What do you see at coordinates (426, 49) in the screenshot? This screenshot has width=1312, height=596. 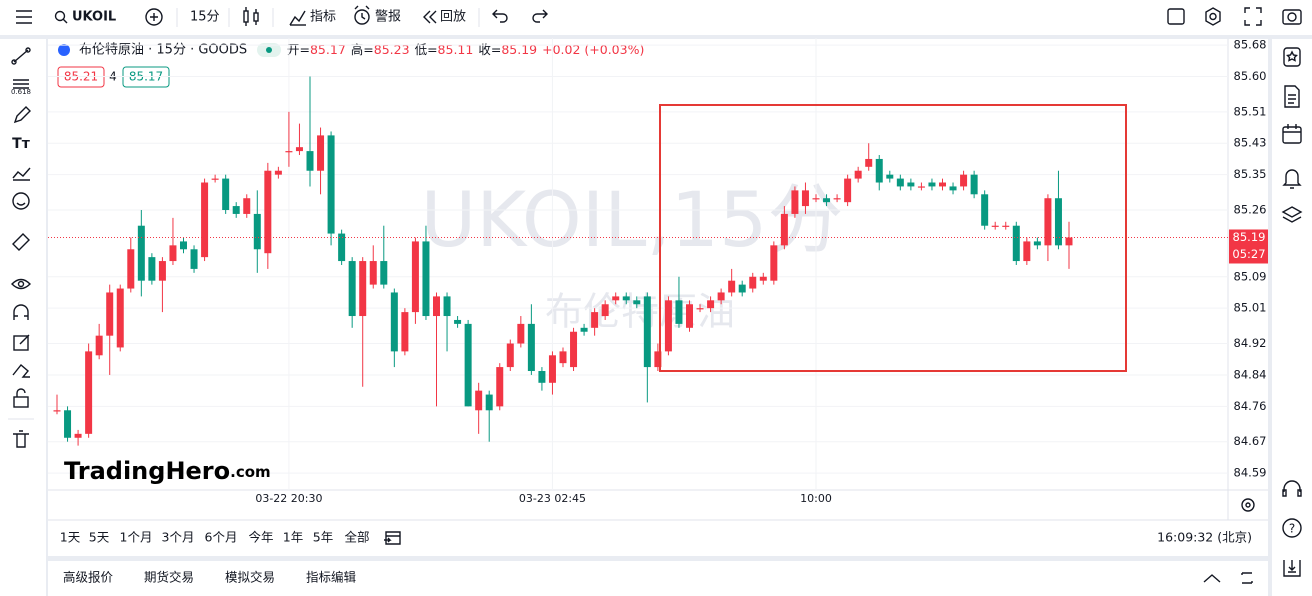 I see `low-label: 低=` at bounding box center [426, 49].